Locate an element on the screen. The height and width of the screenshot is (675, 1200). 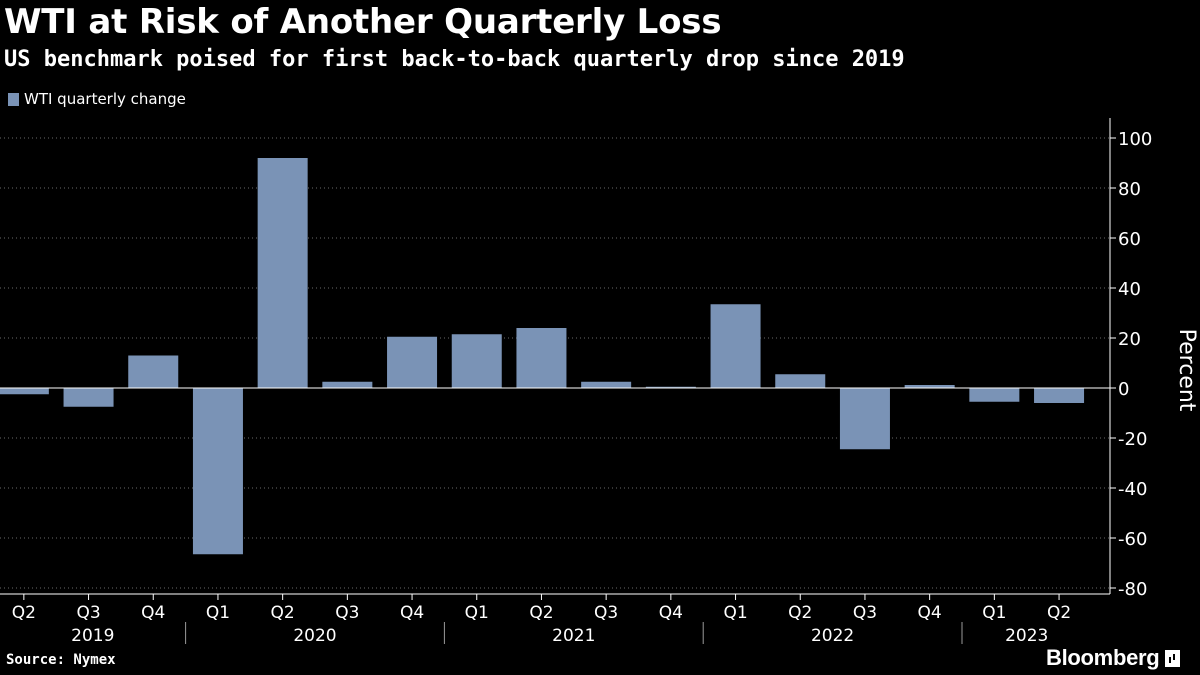
x-year-label: 2022 is located at coordinates (832, 636).